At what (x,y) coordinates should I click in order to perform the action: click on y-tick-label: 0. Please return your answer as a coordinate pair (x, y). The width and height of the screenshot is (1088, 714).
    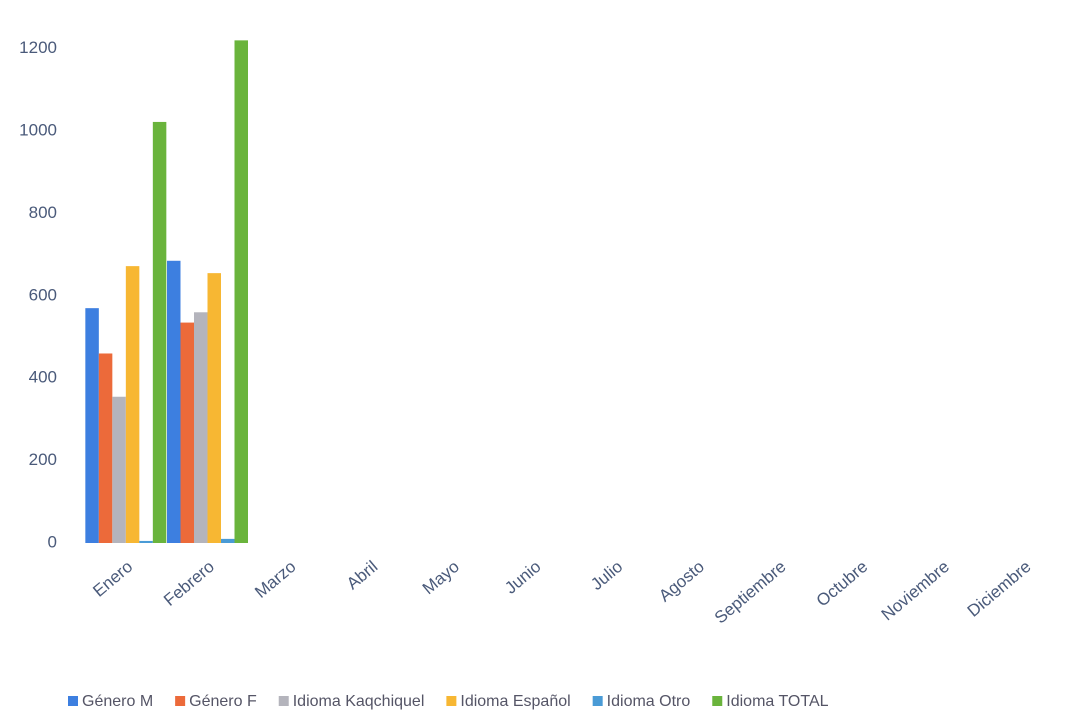
    Looking at the image, I should click on (52, 541).